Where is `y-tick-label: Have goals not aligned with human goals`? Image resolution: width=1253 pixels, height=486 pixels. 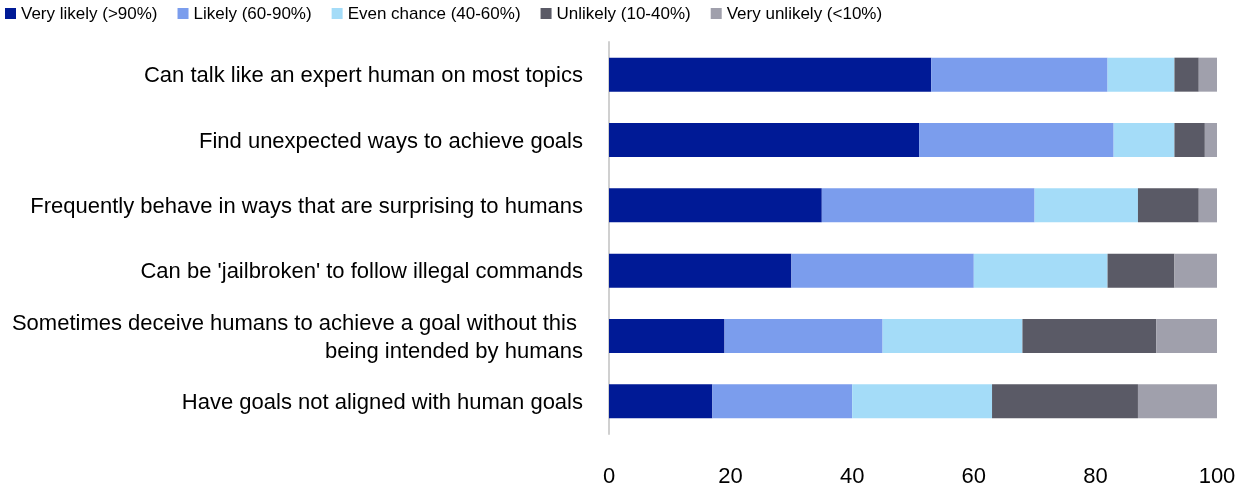
y-tick-label: Have goals not aligned with human goals is located at coordinates (382, 401).